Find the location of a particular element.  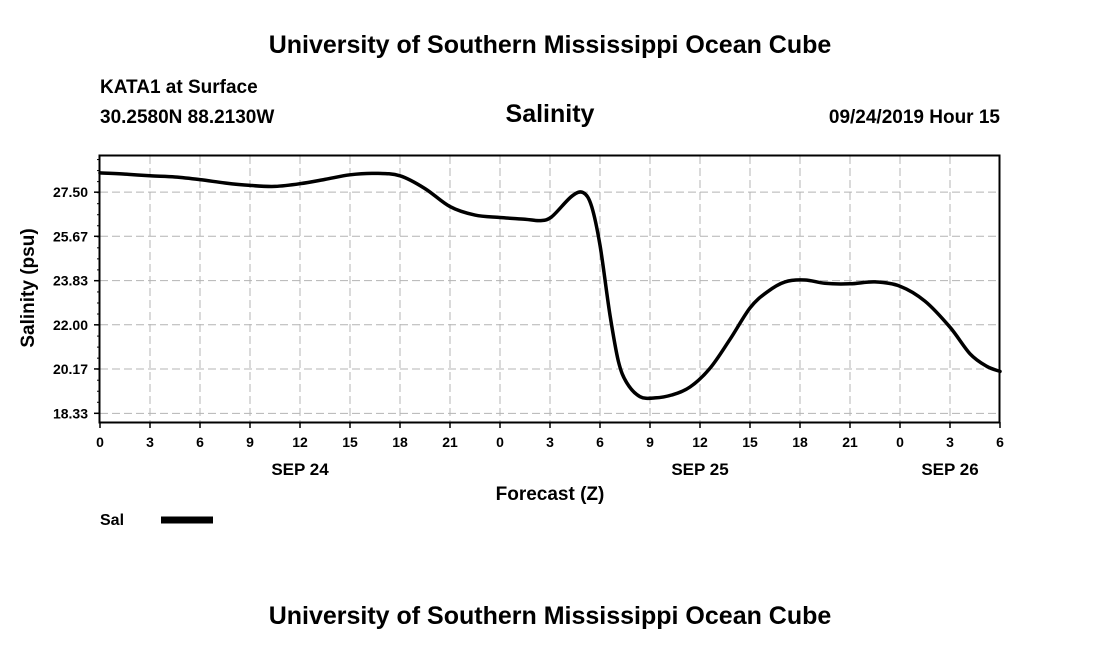

date-label: SEP 26 is located at coordinates (949, 469).